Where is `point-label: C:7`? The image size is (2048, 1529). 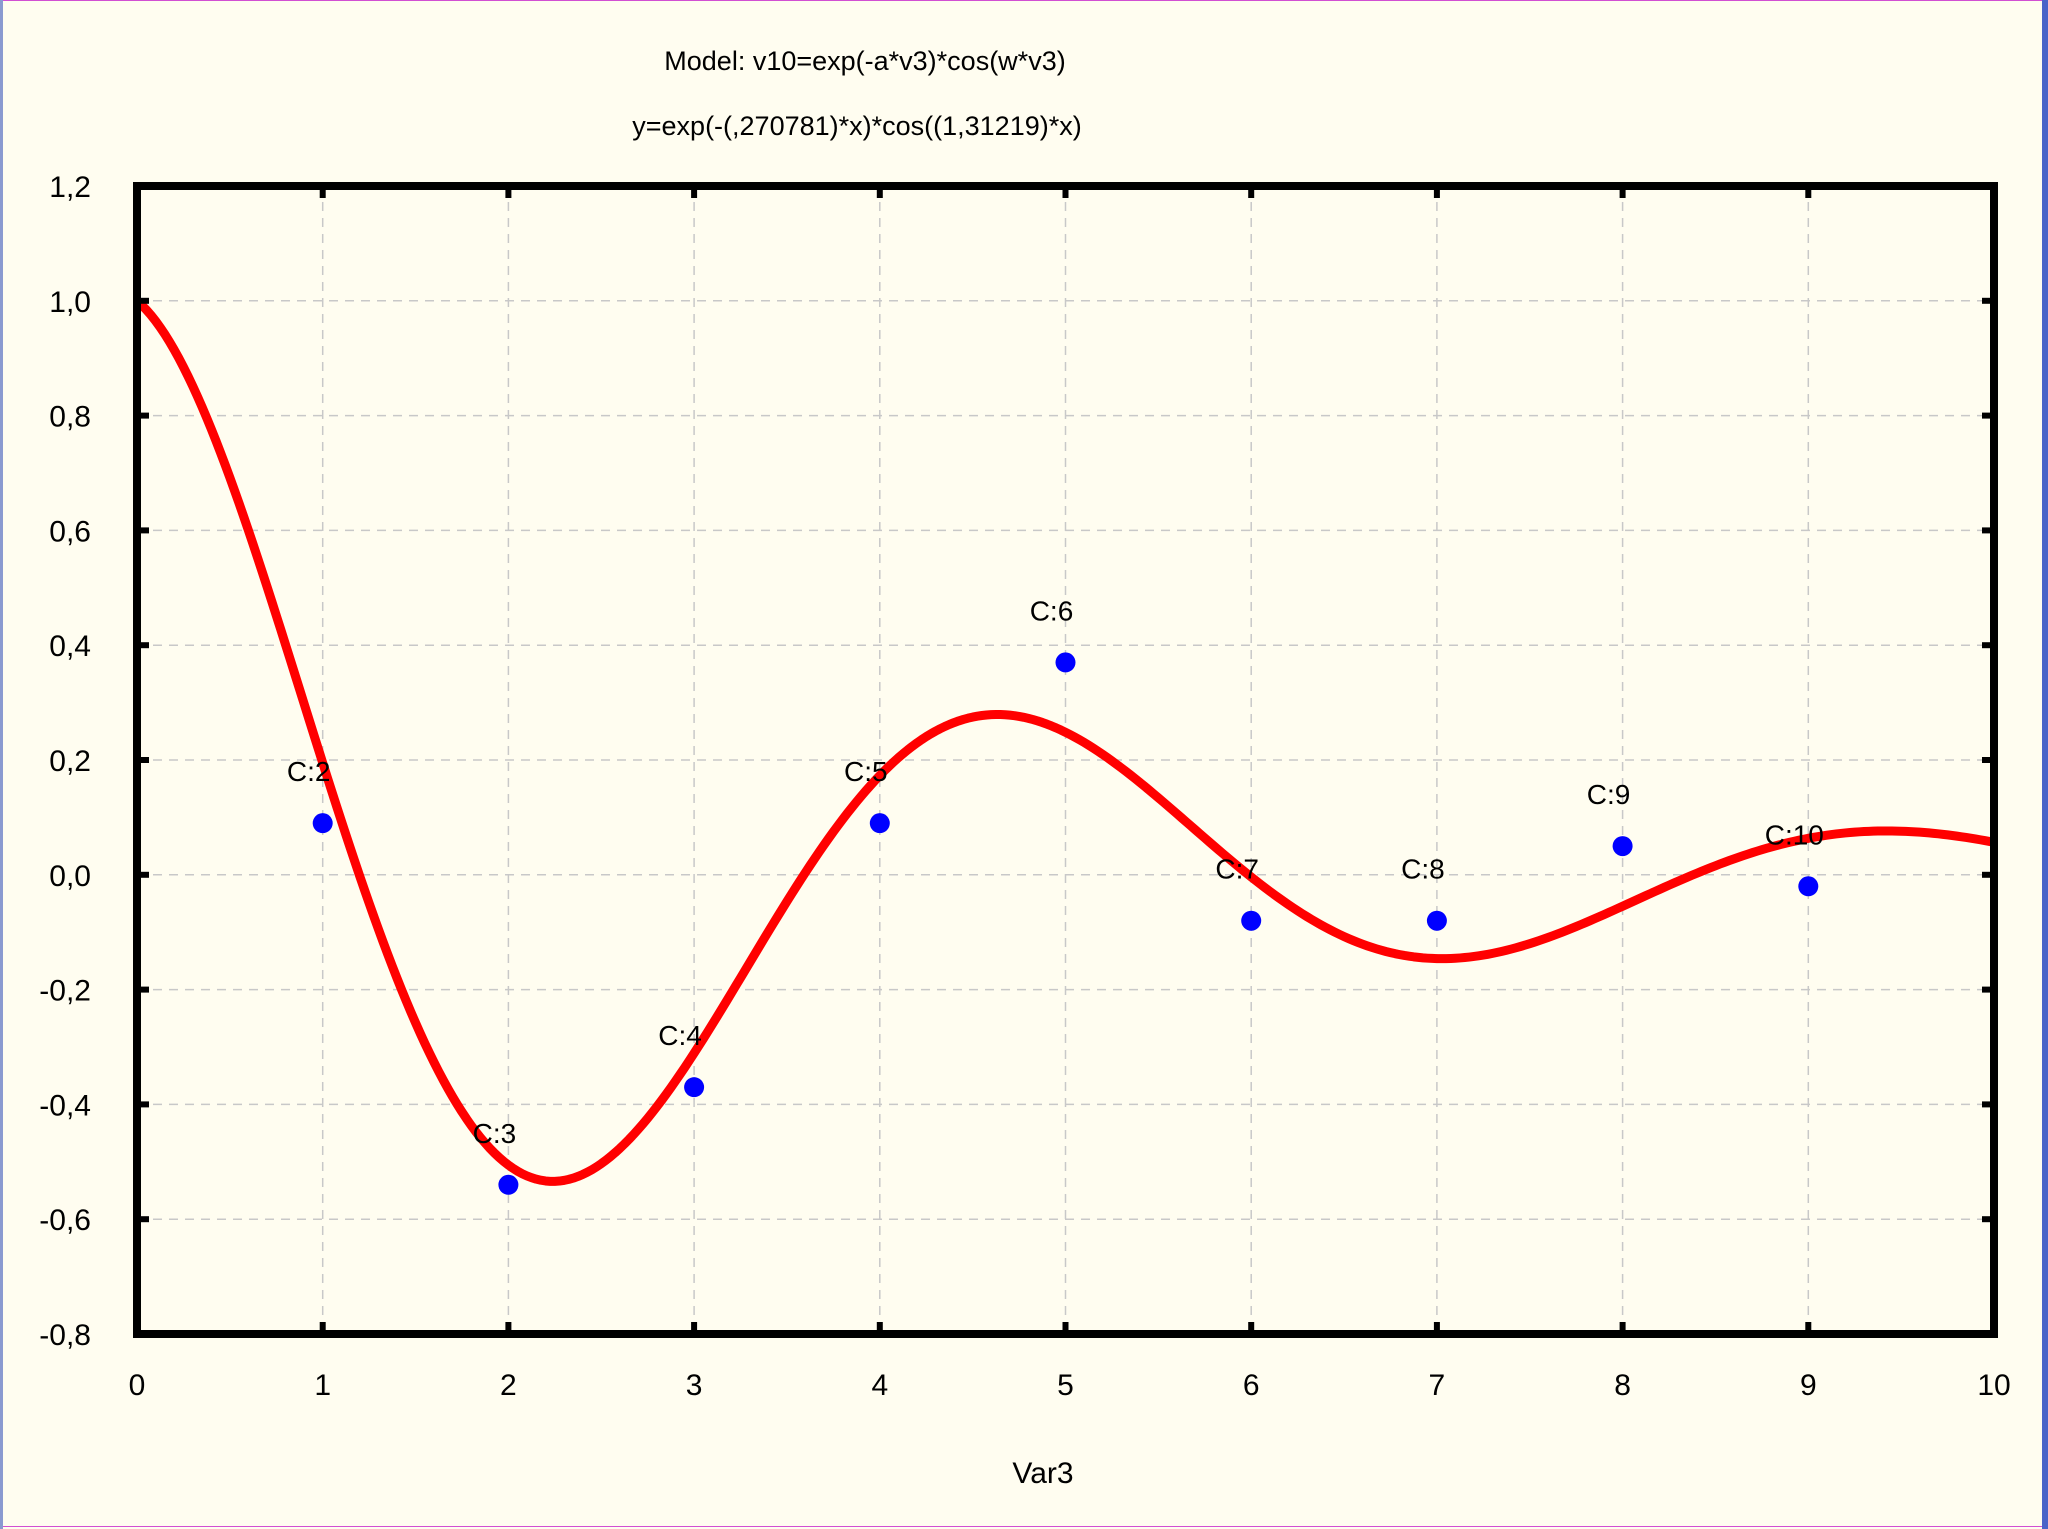 point-label: C:7 is located at coordinates (1237, 869).